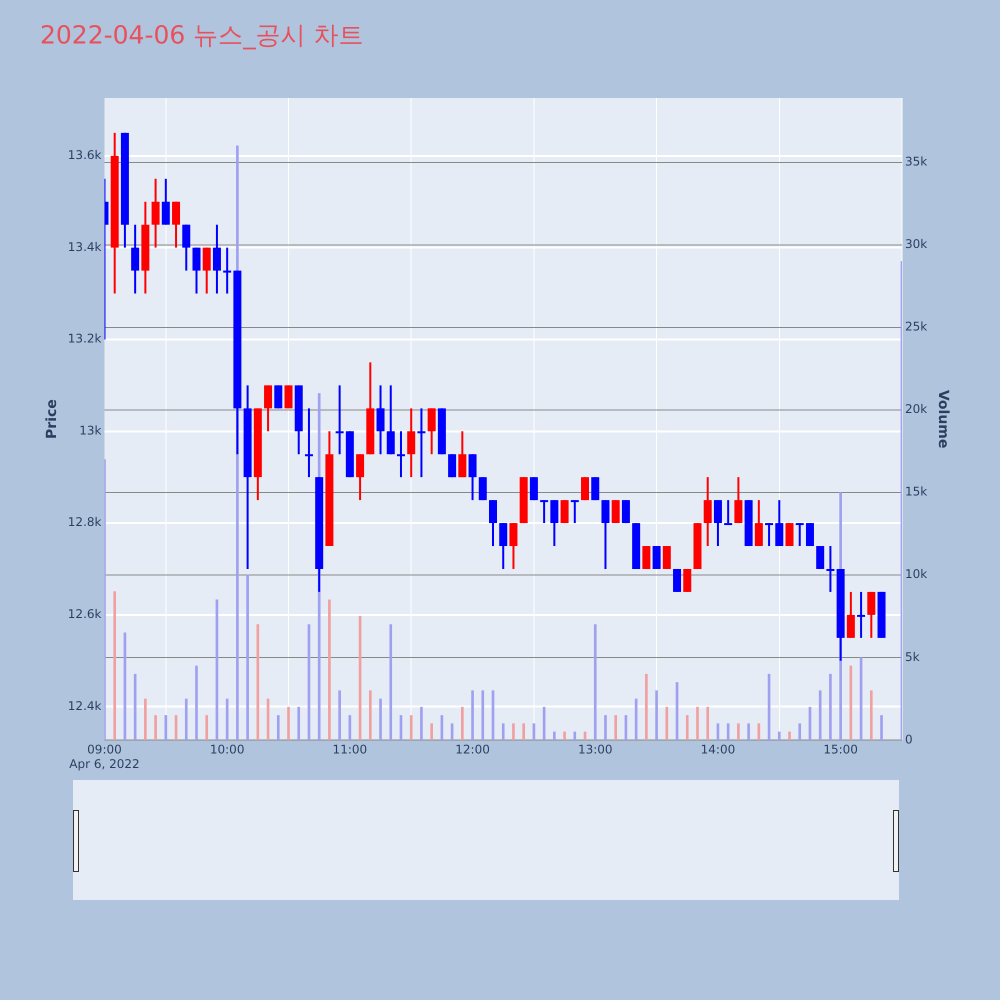 This screenshot has height=1000, width=1000. I want to click on x-tick-label: 14:00, so click(718, 749).